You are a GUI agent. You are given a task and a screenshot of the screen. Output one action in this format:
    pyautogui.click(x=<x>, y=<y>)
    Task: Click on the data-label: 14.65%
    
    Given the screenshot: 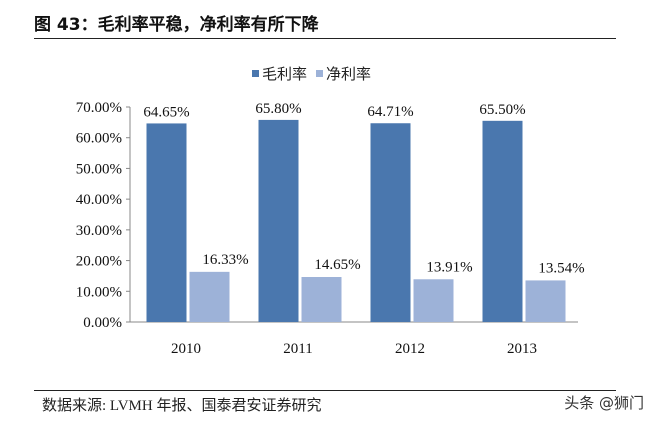 What is the action you would take?
    pyautogui.click(x=337, y=265)
    